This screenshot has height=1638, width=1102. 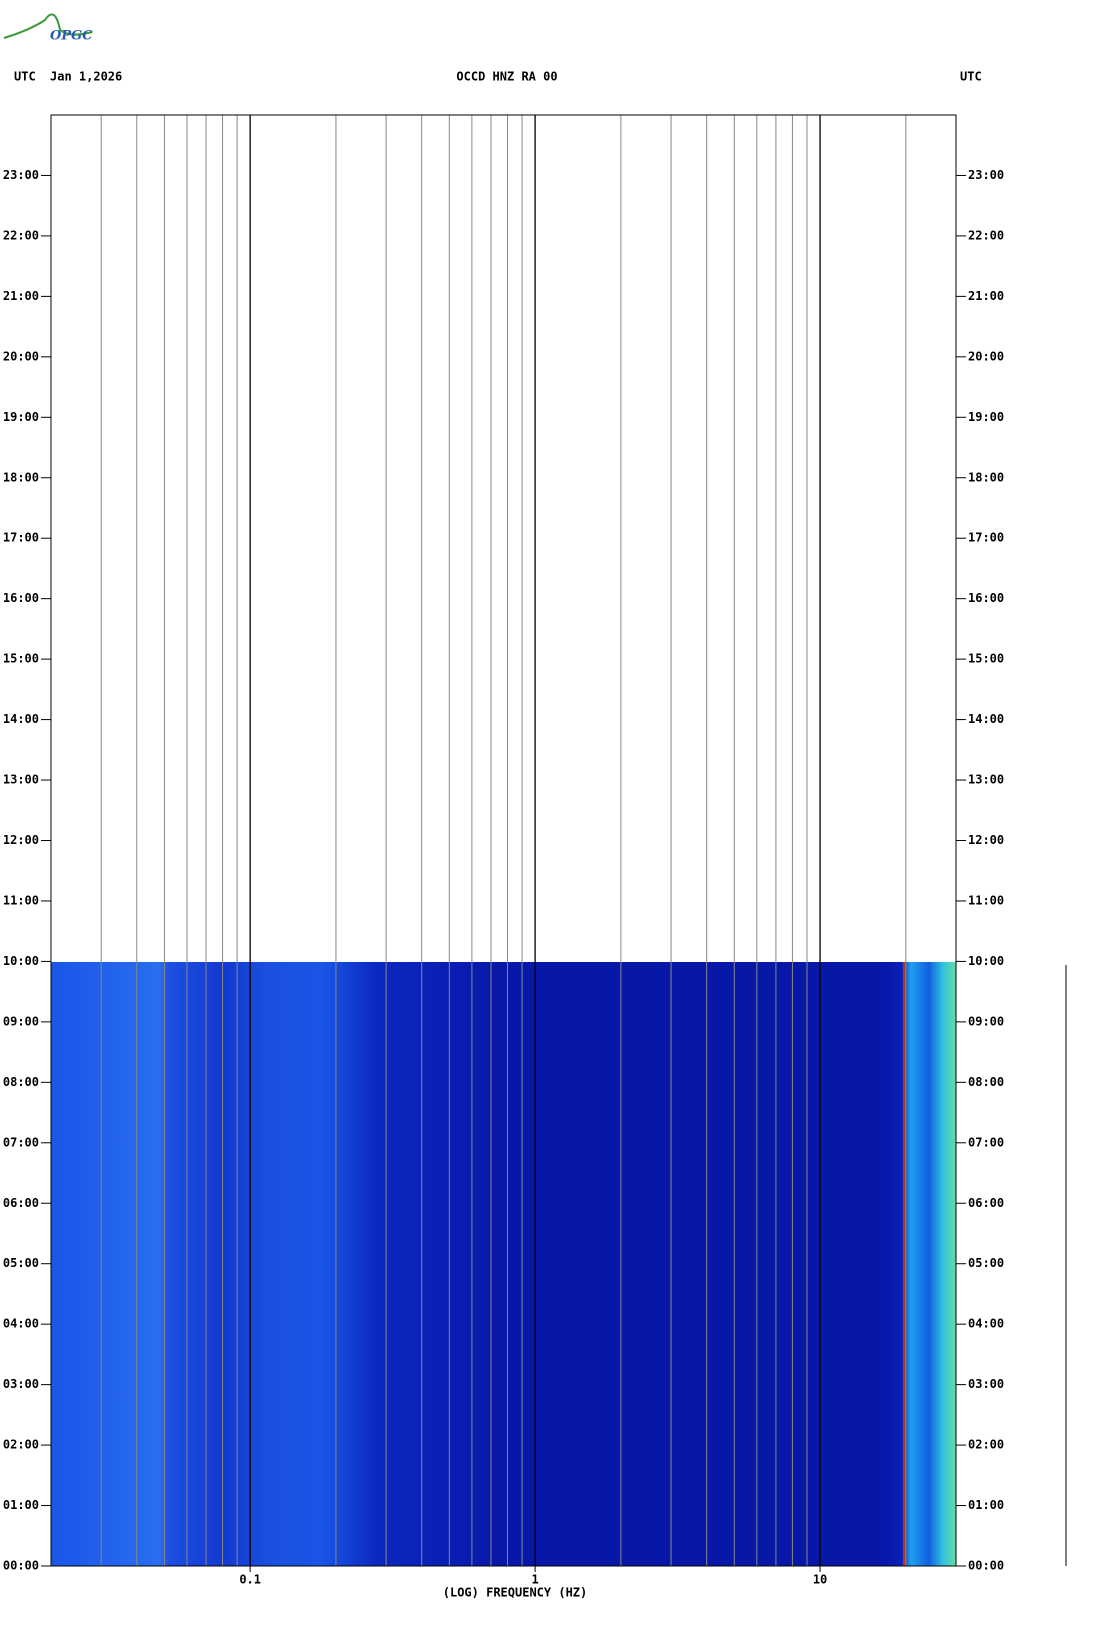 What do you see at coordinates (986, 417) in the screenshot?
I see `y-tick-label-right: 19:00` at bounding box center [986, 417].